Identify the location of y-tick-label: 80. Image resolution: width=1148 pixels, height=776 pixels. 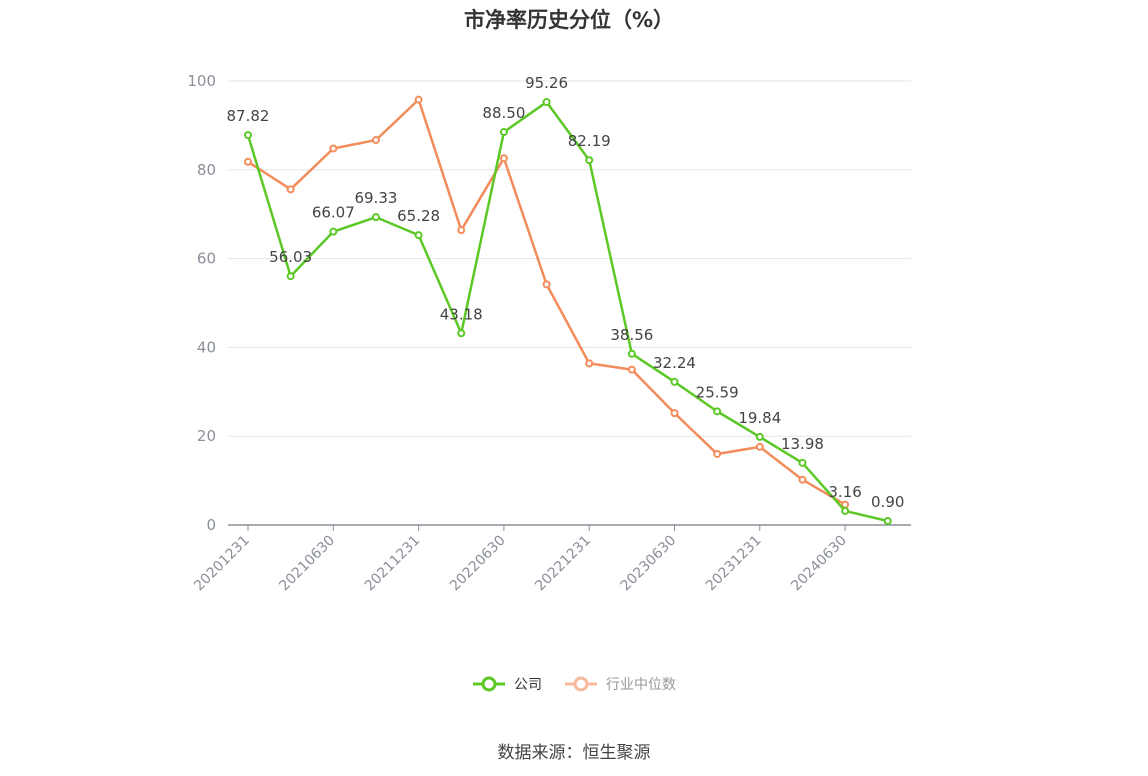
(206, 170).